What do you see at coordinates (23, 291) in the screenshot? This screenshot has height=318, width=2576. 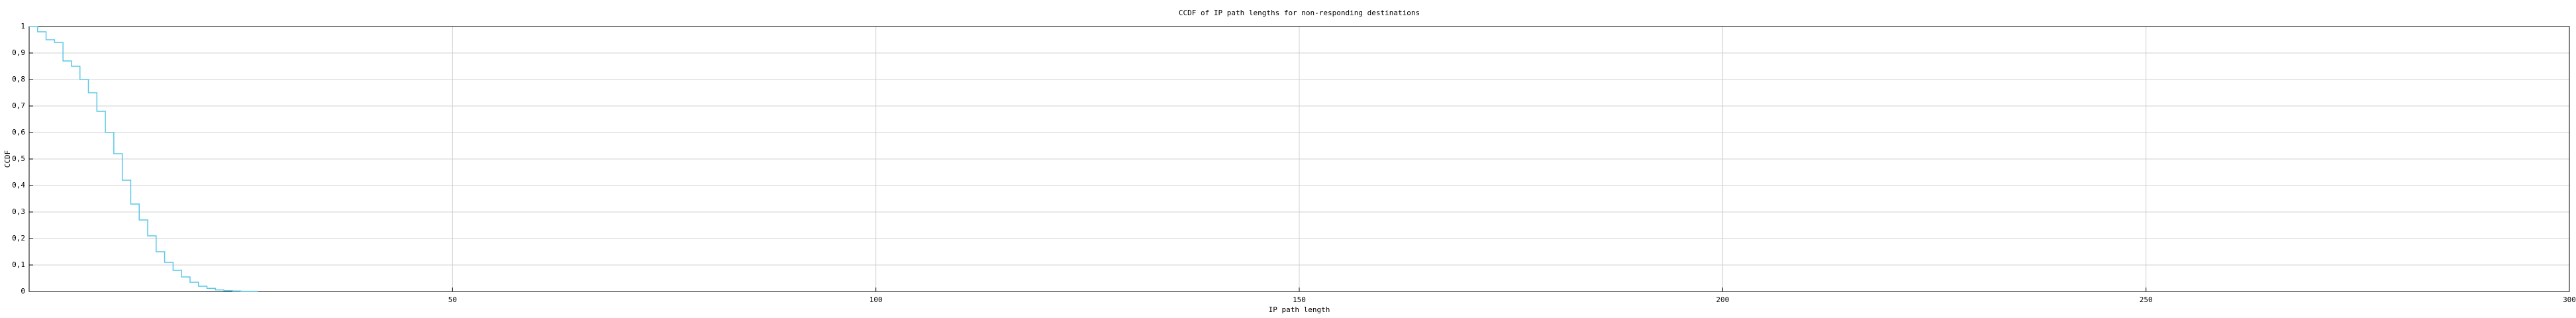 I see `y-tick-label: 0` at bounding box center [23, 291].